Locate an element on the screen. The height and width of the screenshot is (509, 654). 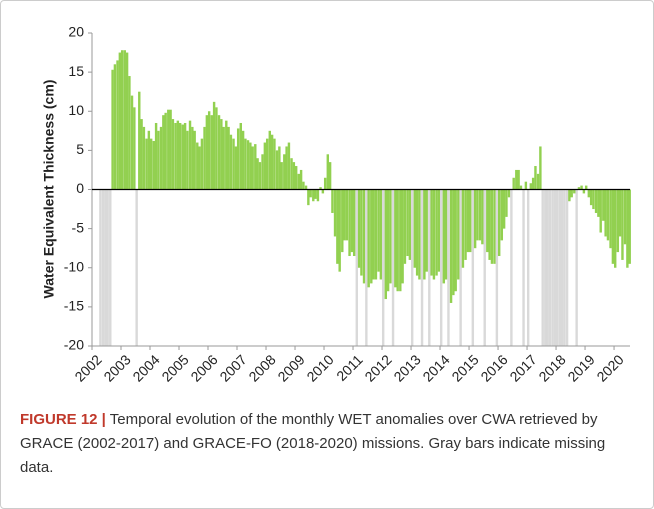
y-tick-label: -15 is located at coordinates (74, 306).